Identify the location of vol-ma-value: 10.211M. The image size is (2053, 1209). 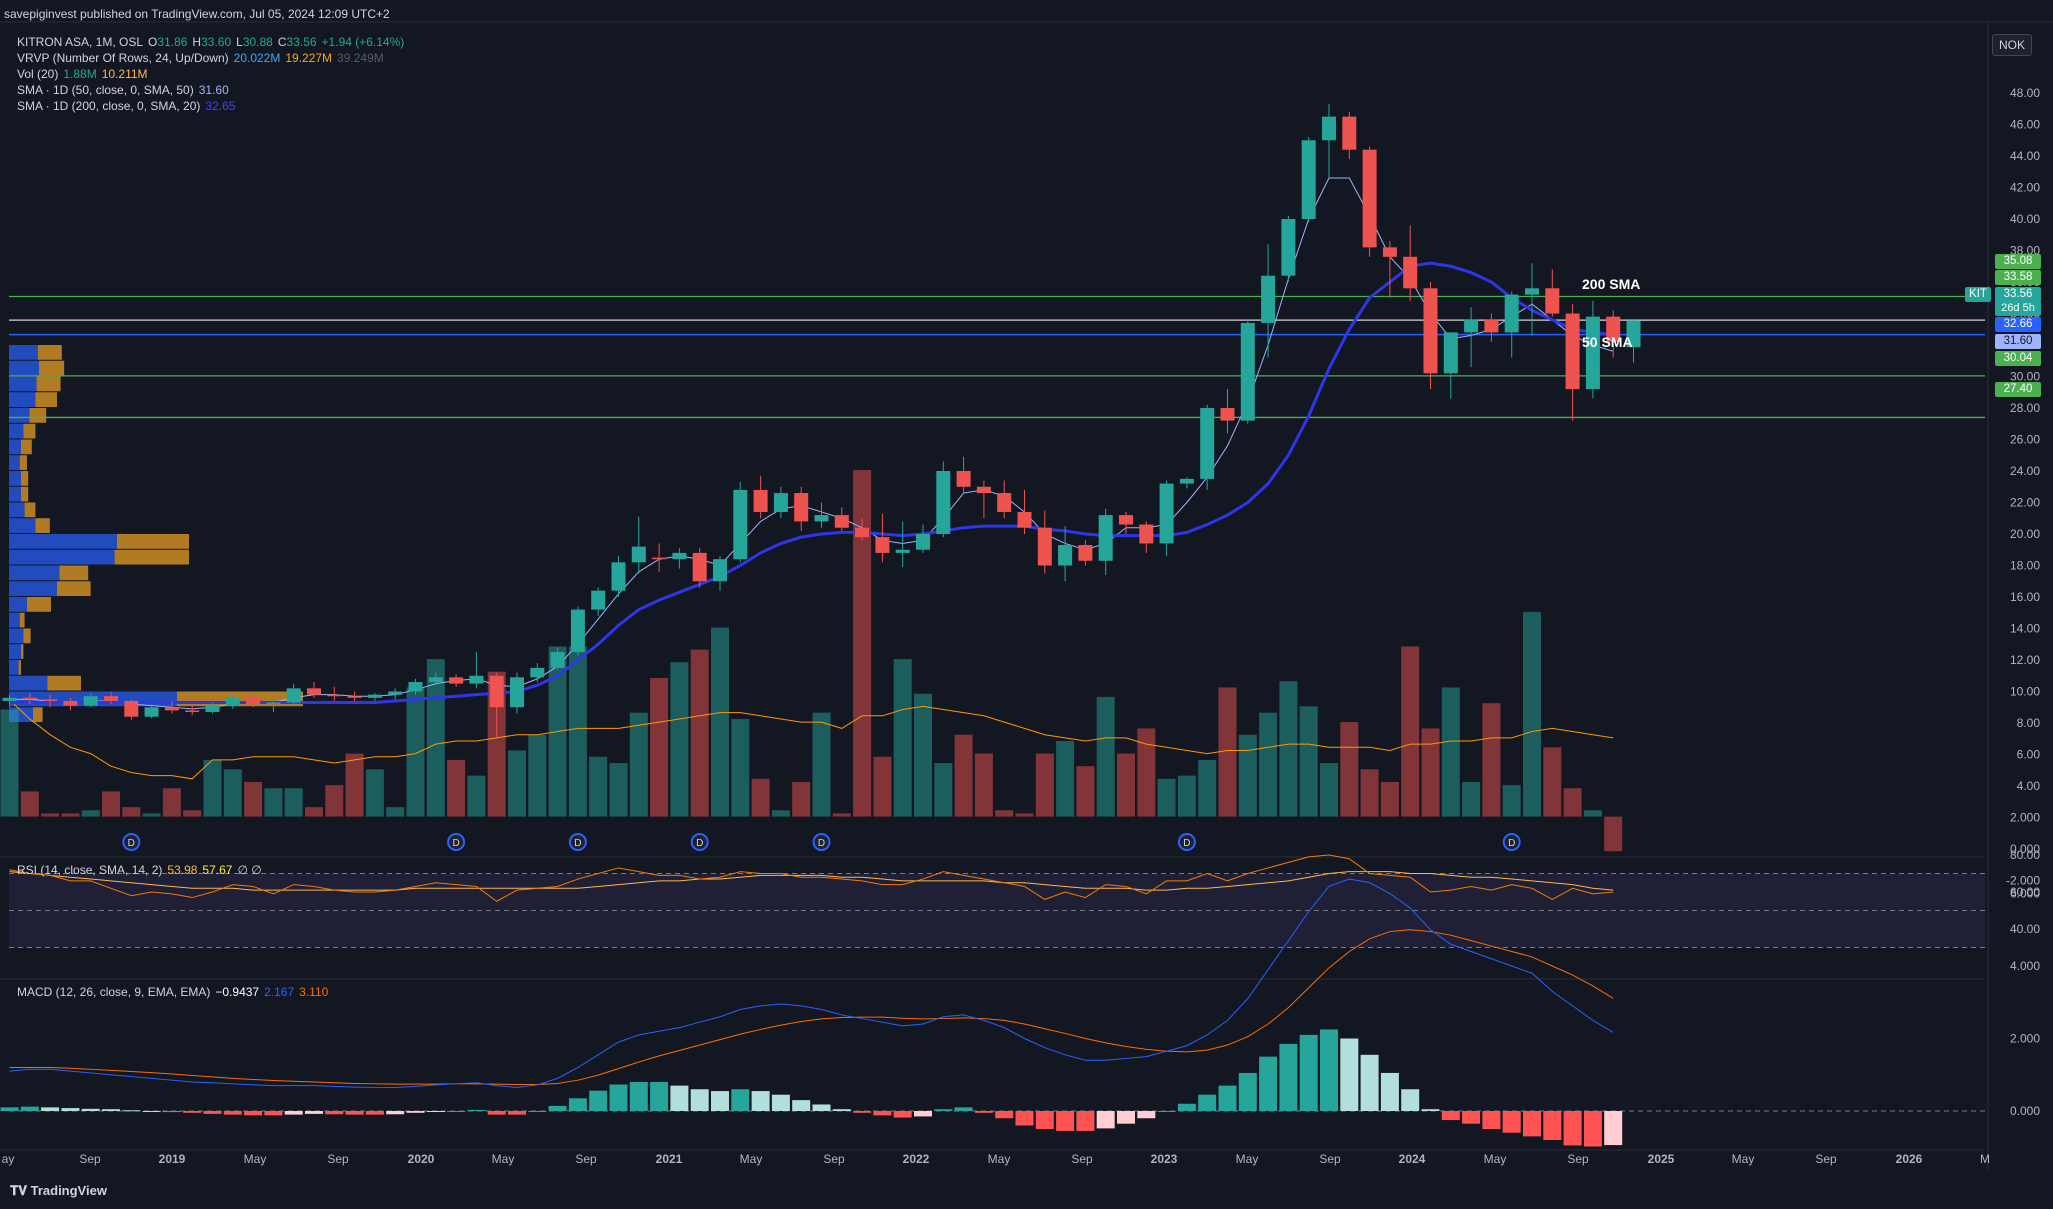
(124, 74).